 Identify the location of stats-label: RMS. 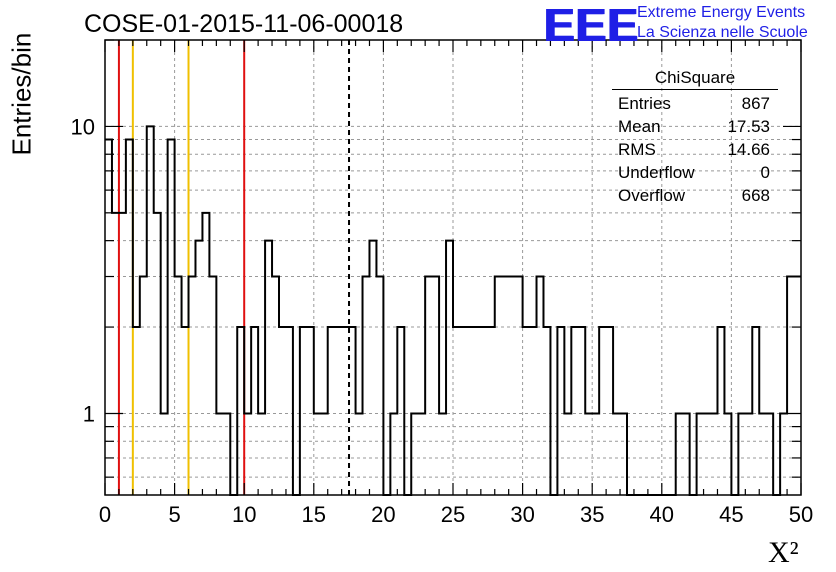
(637, 149).